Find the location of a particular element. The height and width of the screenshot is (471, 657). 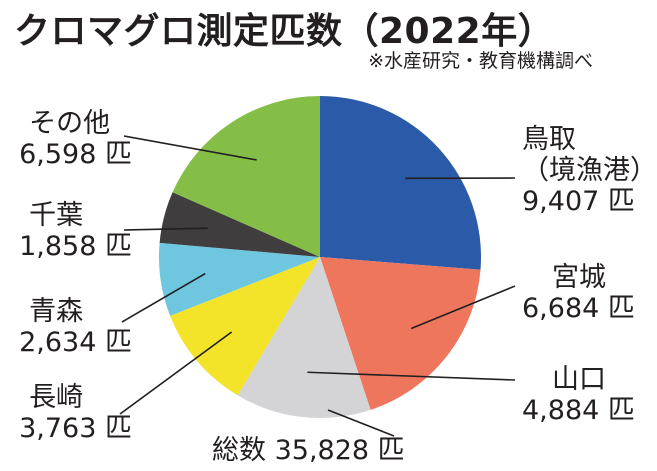

label-miyagi: 宮城 6,684 匹 is located at coordinates (578, 293).